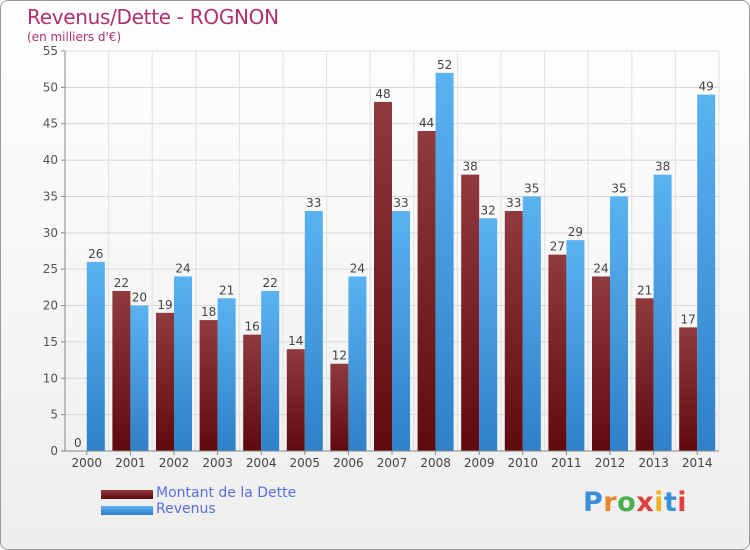  What do you see at coordinates (706, 273) in the screenshot?
I see `bar-revenue-2014` at bounding box center [706, 273].